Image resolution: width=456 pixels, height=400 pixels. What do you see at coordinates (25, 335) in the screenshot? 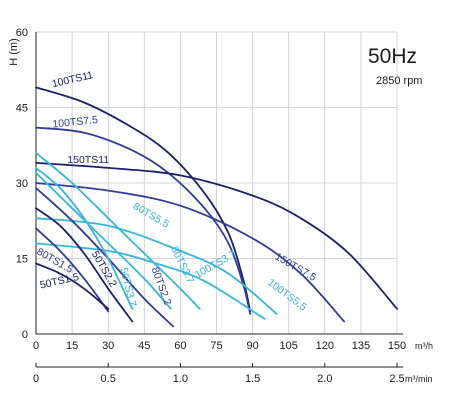
I see `y-tick-label: 0` at bounding box center [25, 335].